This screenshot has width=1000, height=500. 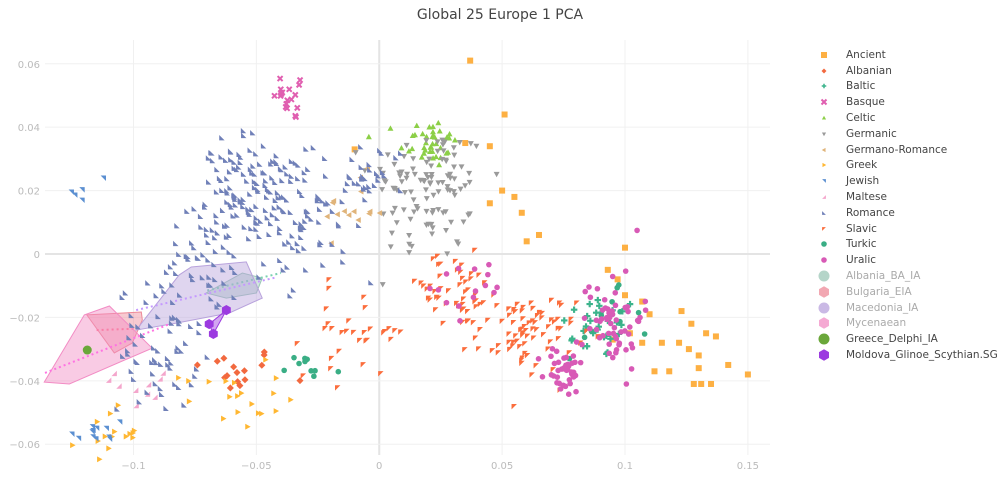 What do you see at coordinates (908, 355) in the screenshot?
I see `legend-item-moldova-glinoe-scythian-sg: Moldova_Glinoe_Scythian.SG` at bounding box center [908, 355].